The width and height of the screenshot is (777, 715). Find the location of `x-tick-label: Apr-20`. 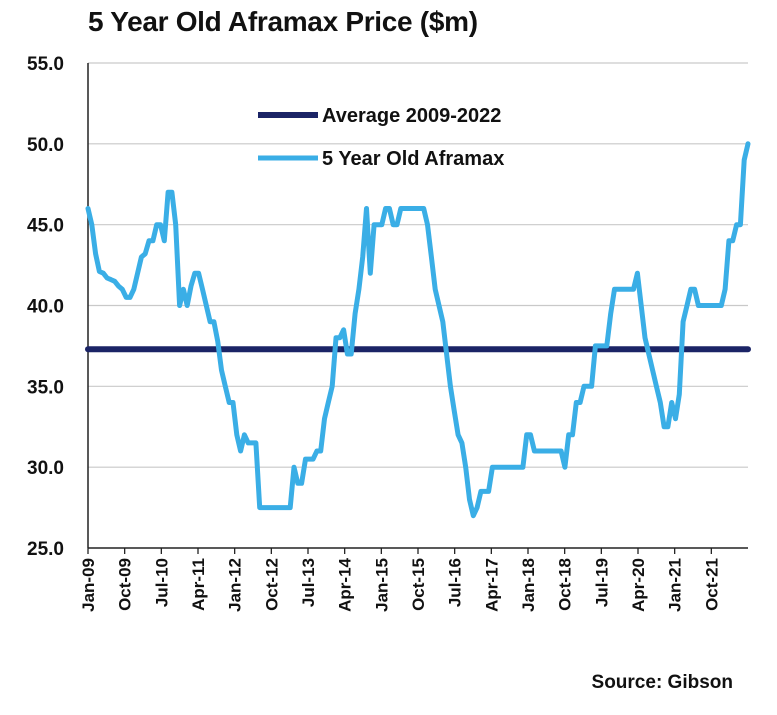

x-tick-label: Apr-20 is located at coordinates (638, 585).